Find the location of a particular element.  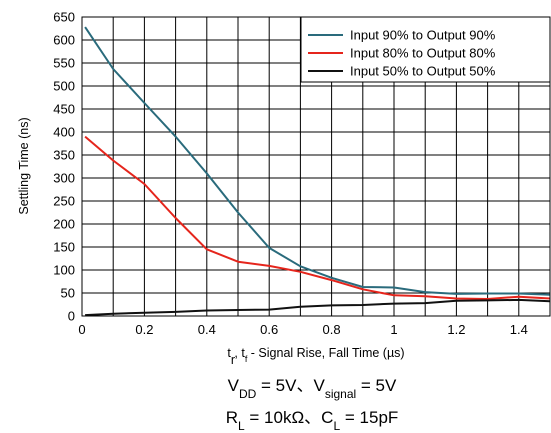

x-axis-title: tr, tf - Signal Rise, Fall Time (µs) is located at coordinates (315, 356).